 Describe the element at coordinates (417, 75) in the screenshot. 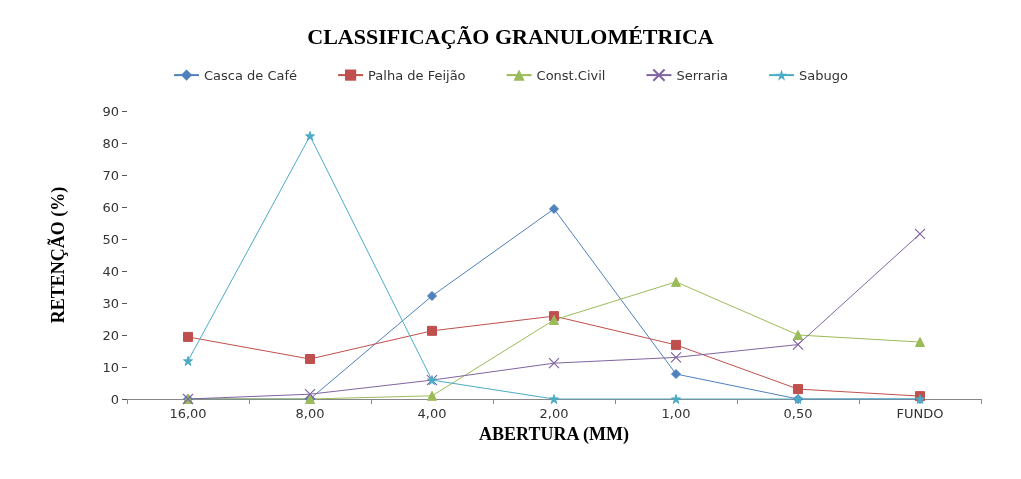

I see `legend-label: Palha de Feijão` at that location.